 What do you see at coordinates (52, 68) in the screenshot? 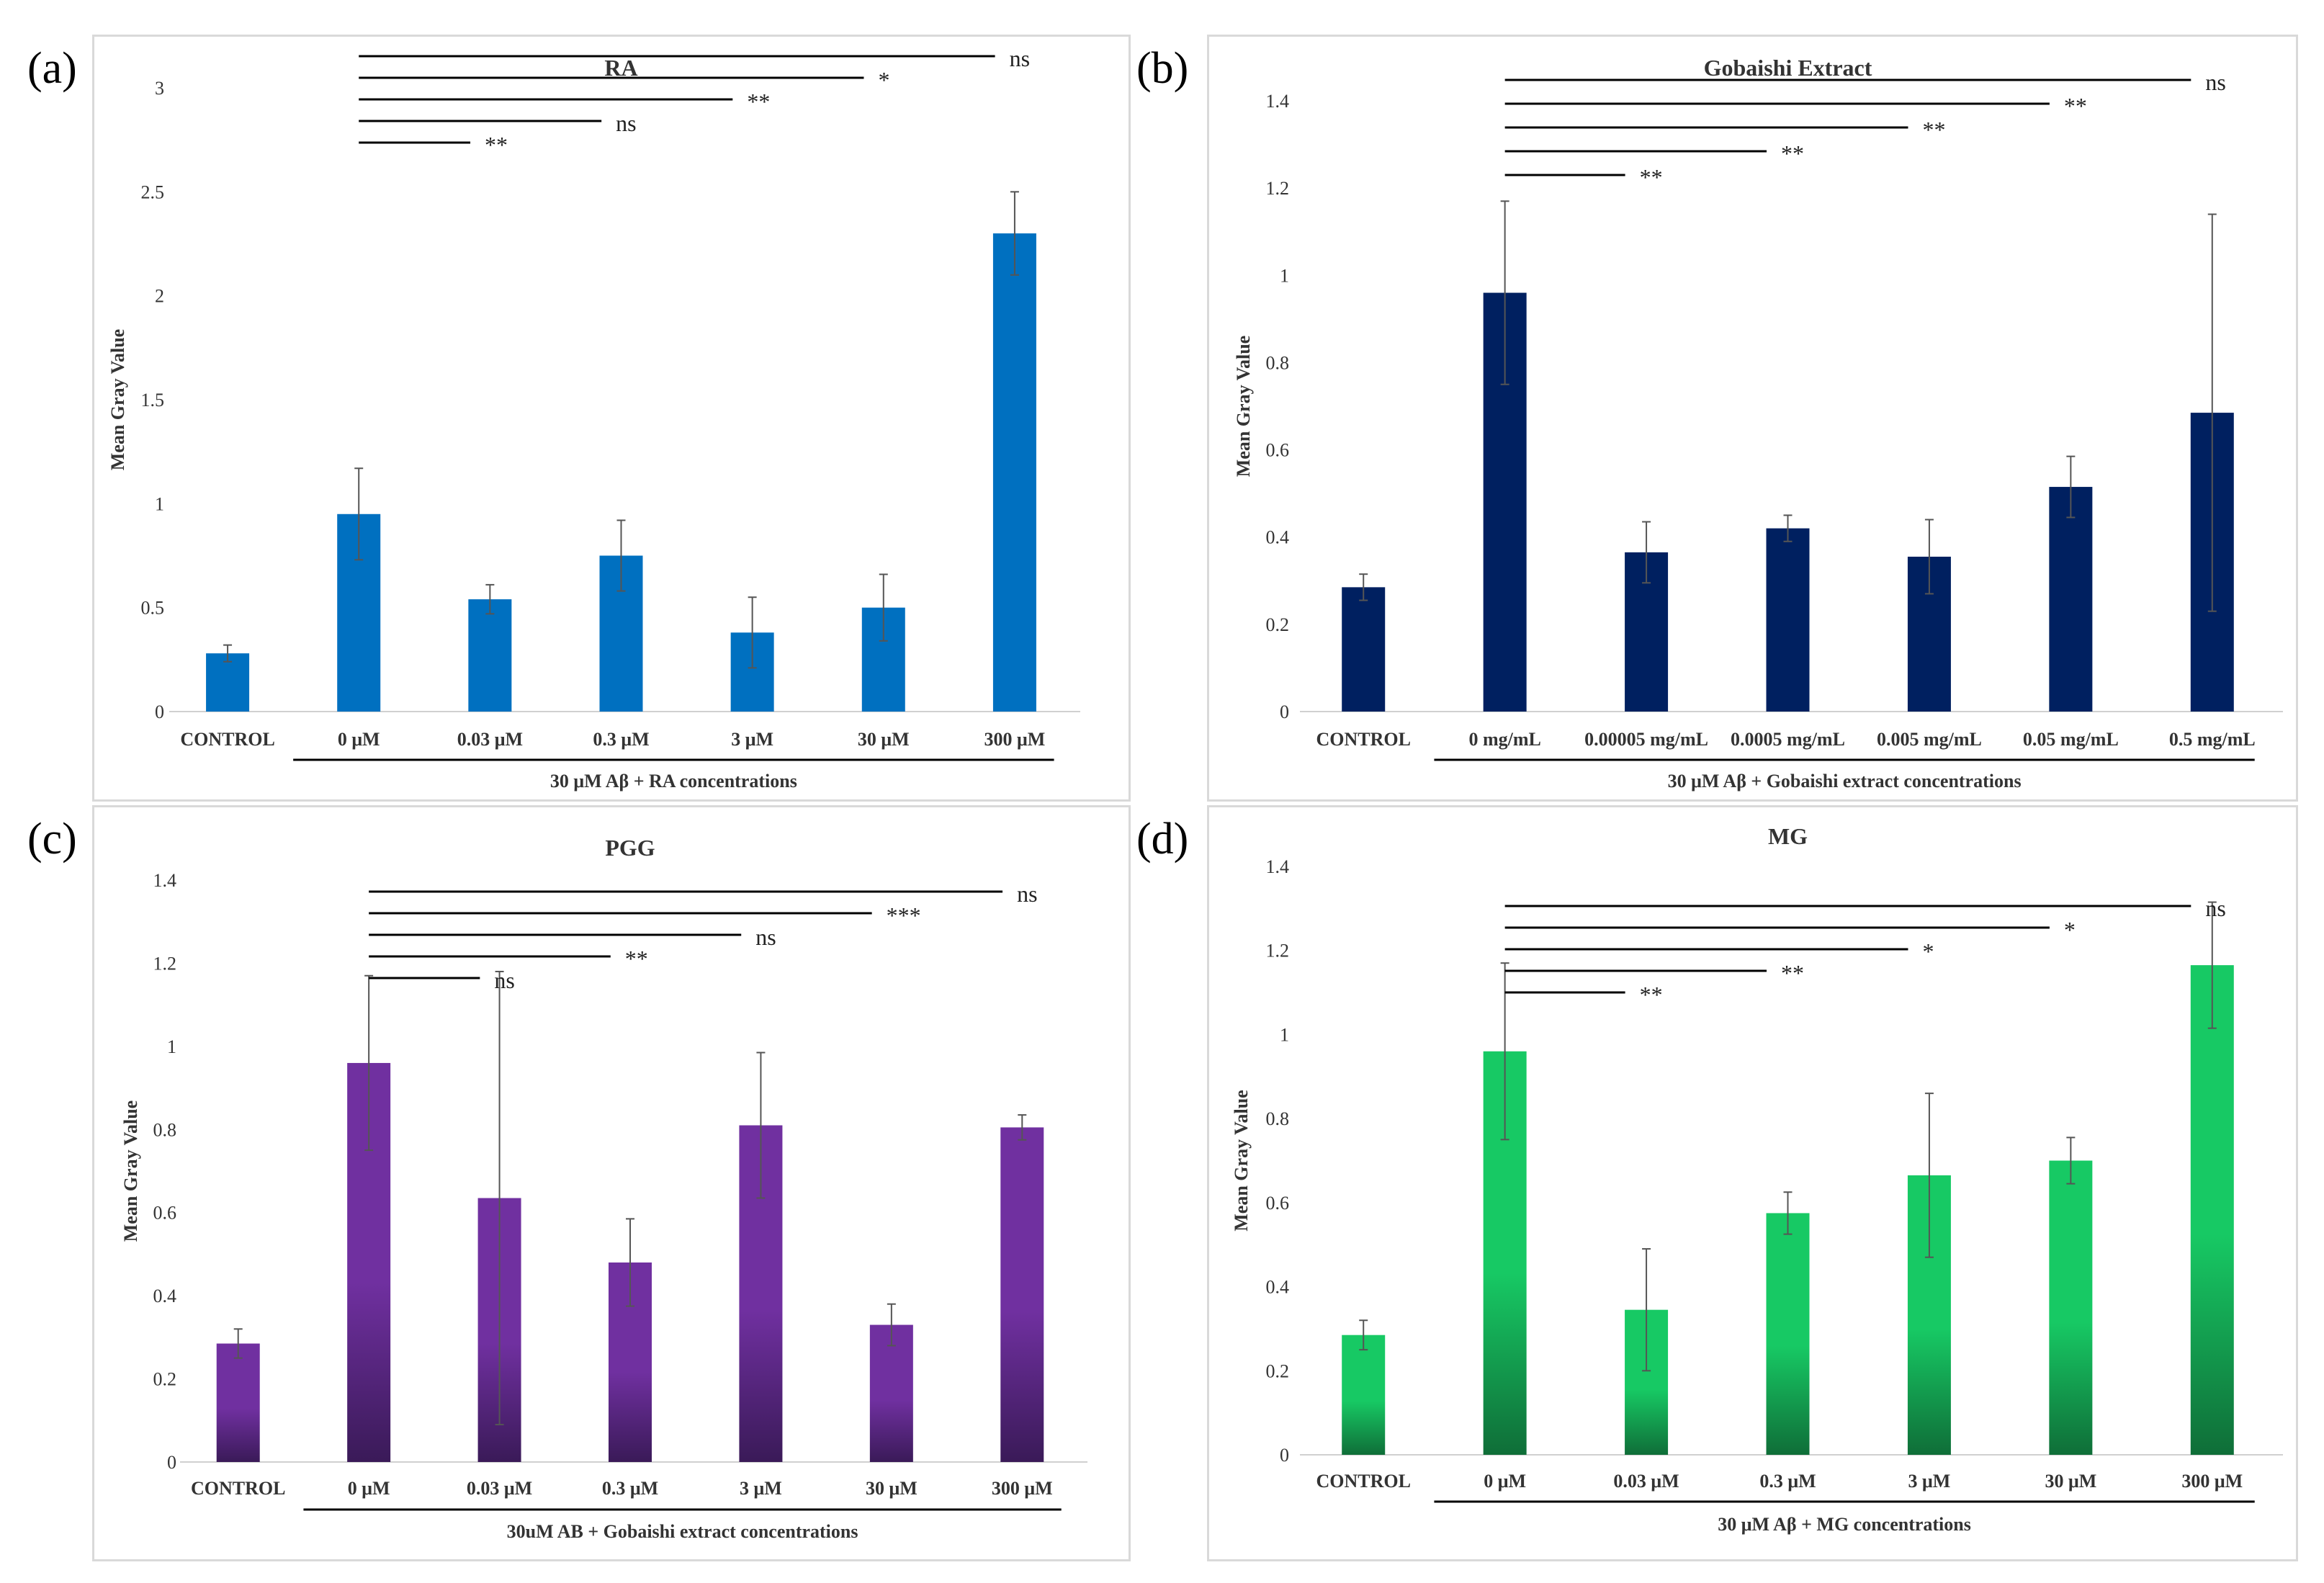
I see `panel-letter-a: (a)` at bounding box center [52, 68].